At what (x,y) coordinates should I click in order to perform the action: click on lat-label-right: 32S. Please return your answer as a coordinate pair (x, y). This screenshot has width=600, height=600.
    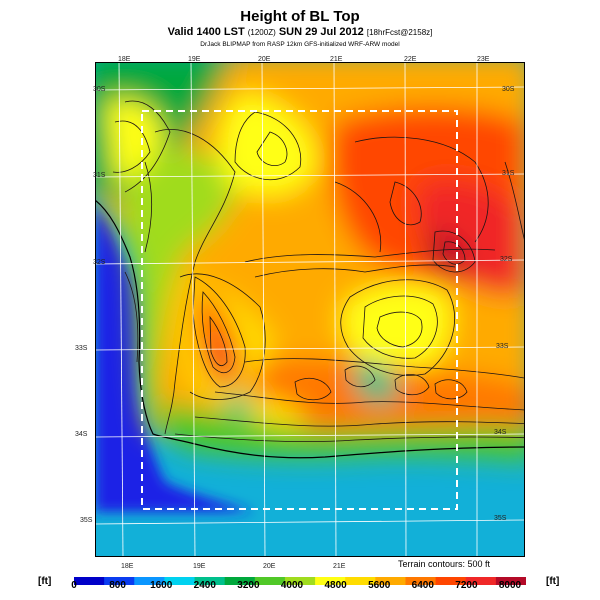
    Looking at the image, I should click on (506, 259).